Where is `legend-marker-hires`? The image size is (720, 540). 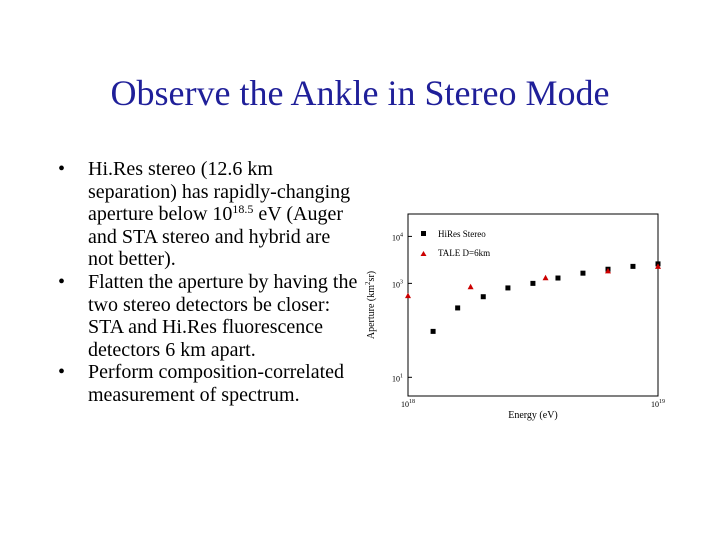 legend-marker-hires is located at coordinates (423, 233).